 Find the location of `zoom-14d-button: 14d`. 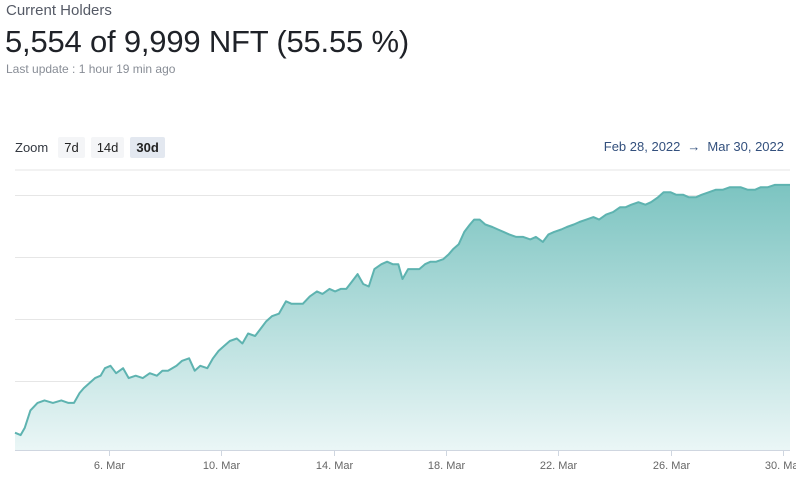

zoom-14d-button: 14d is located at coordinates (107, 147).